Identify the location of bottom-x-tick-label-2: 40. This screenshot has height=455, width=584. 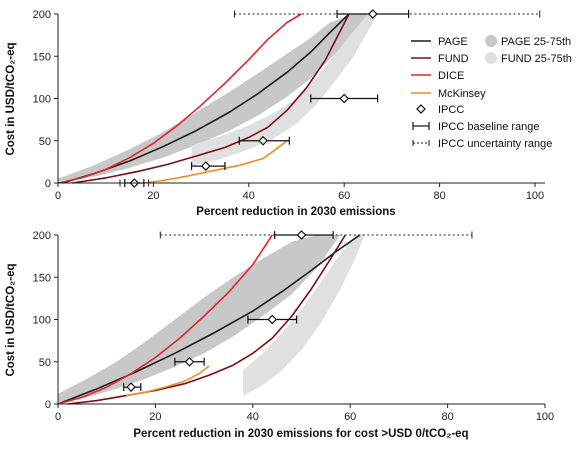
(253, 417).